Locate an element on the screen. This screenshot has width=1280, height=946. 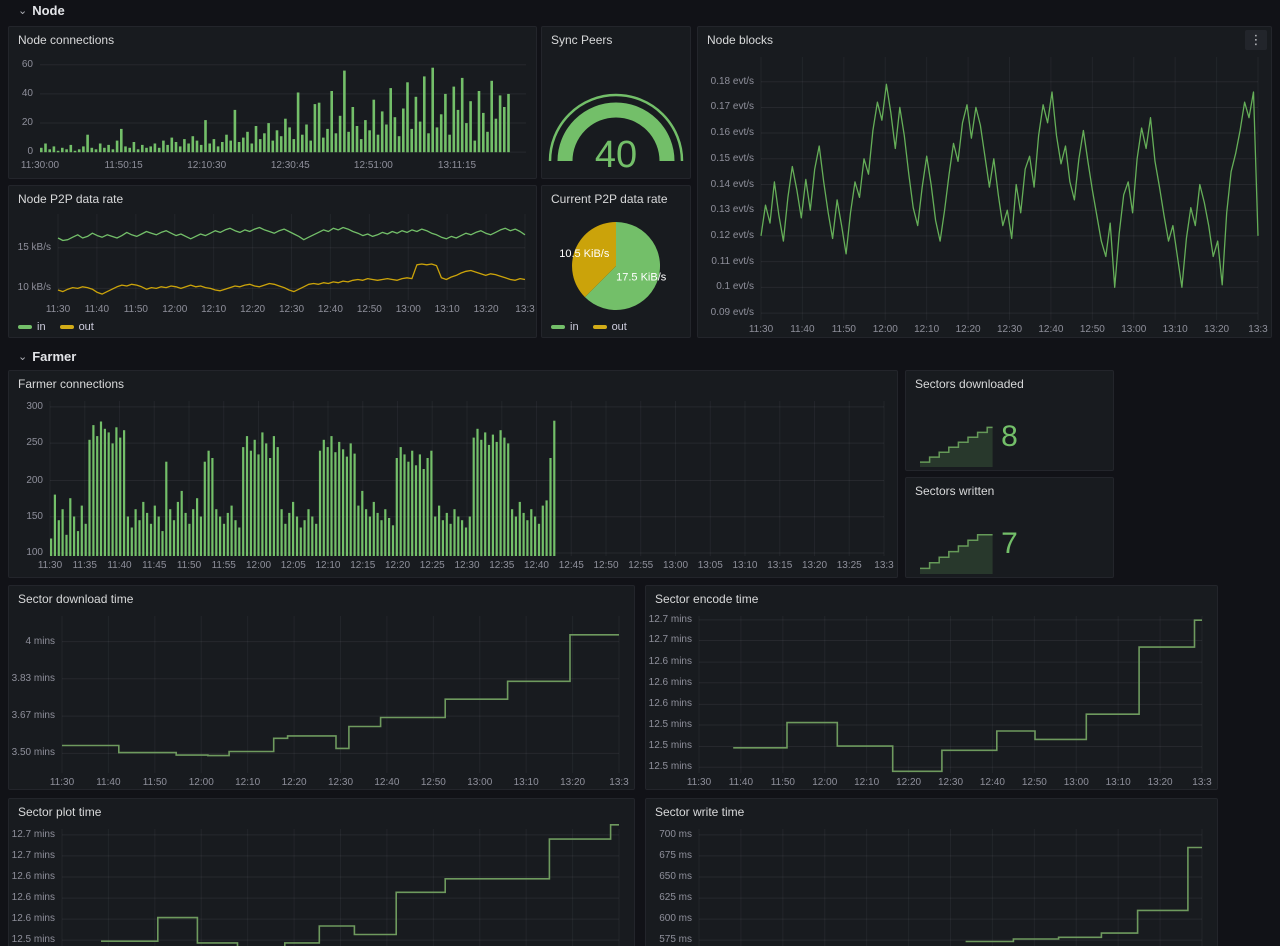
panel-title: Sector plot time is located at coordinates (60, 812).